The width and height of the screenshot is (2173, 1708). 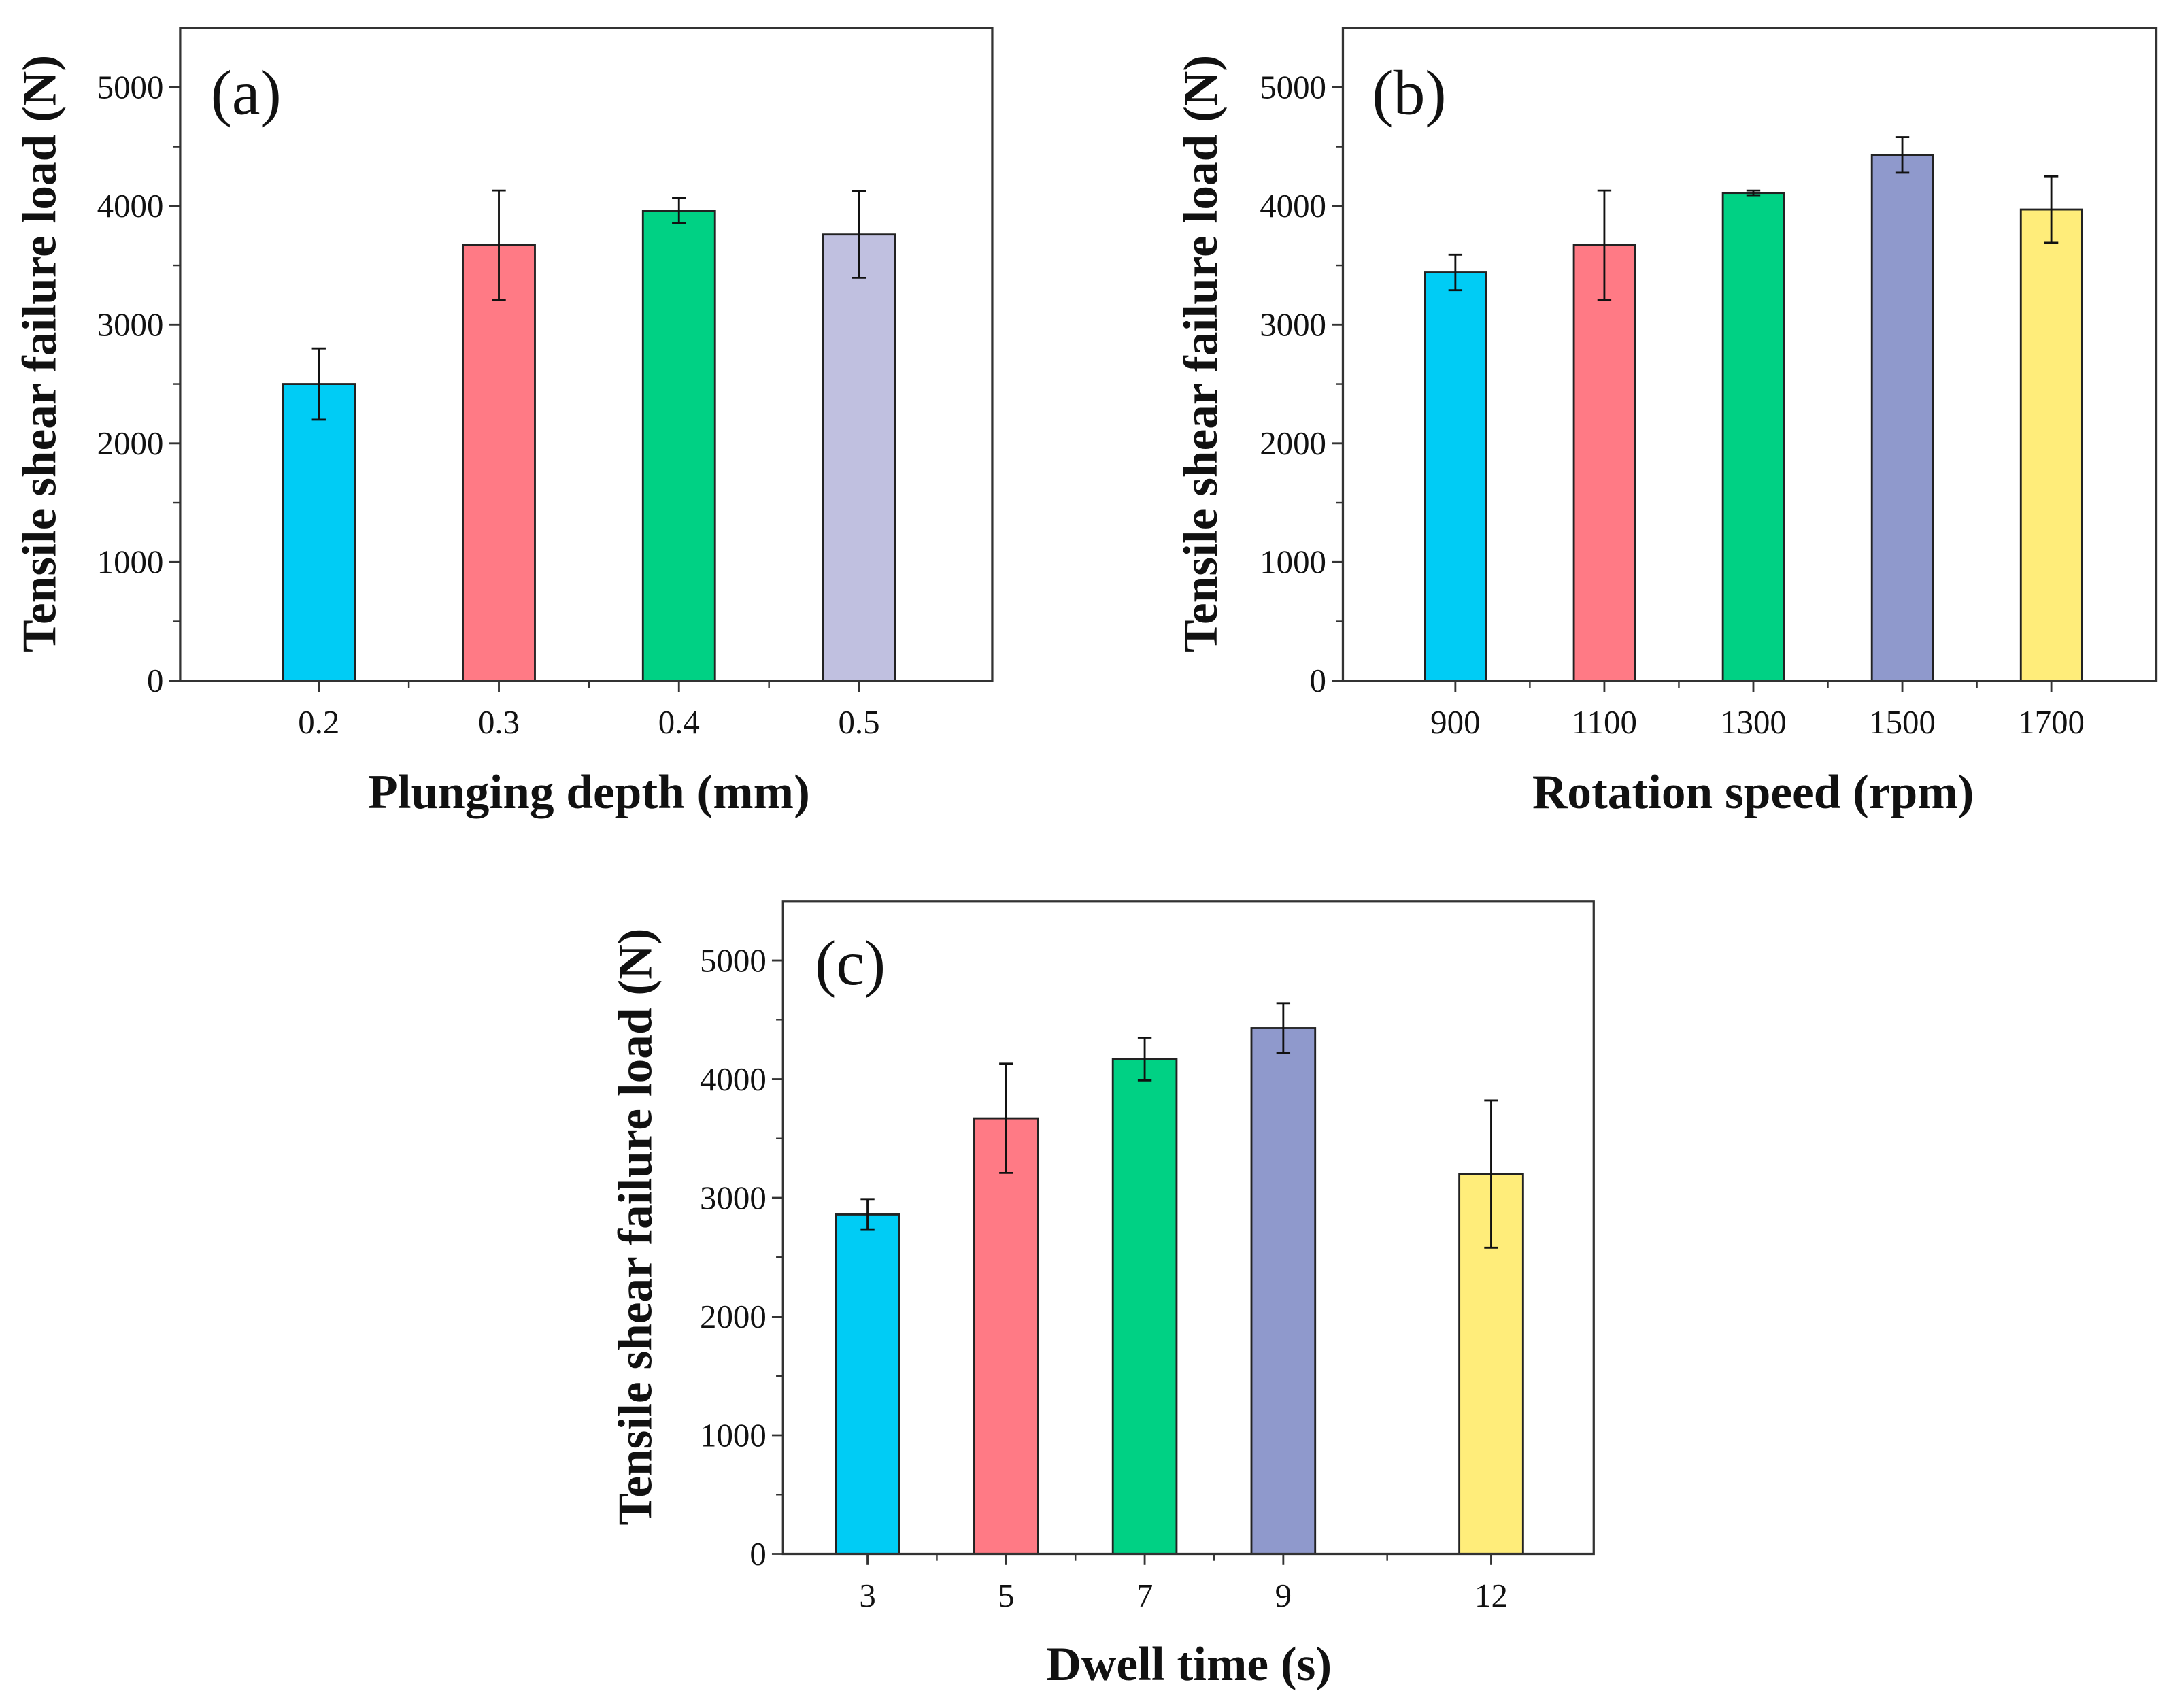 I want to click on x-tick-label: 1700, so click(x=2051, y=722).